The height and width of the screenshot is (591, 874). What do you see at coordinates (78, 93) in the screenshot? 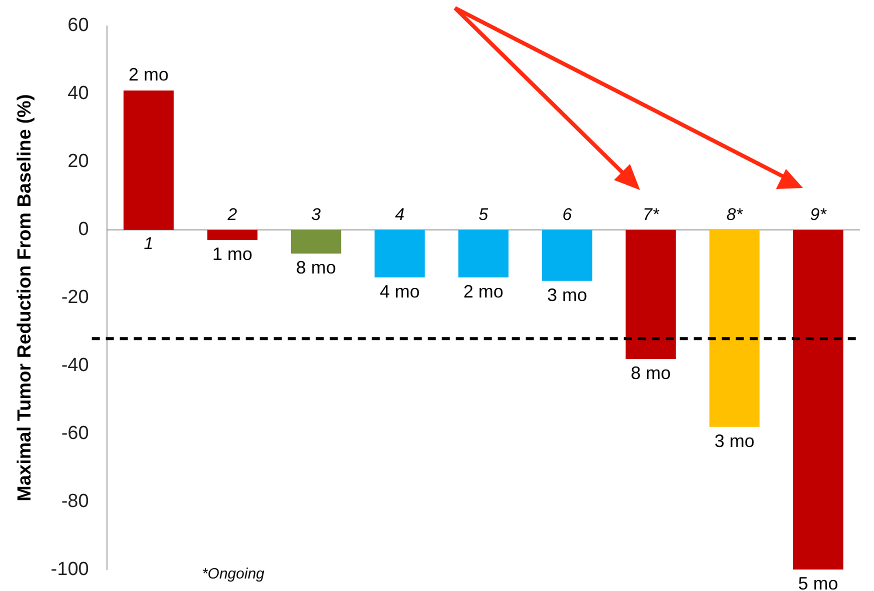
I see `y-tick-label: 40` at bounding box center [78, 93].